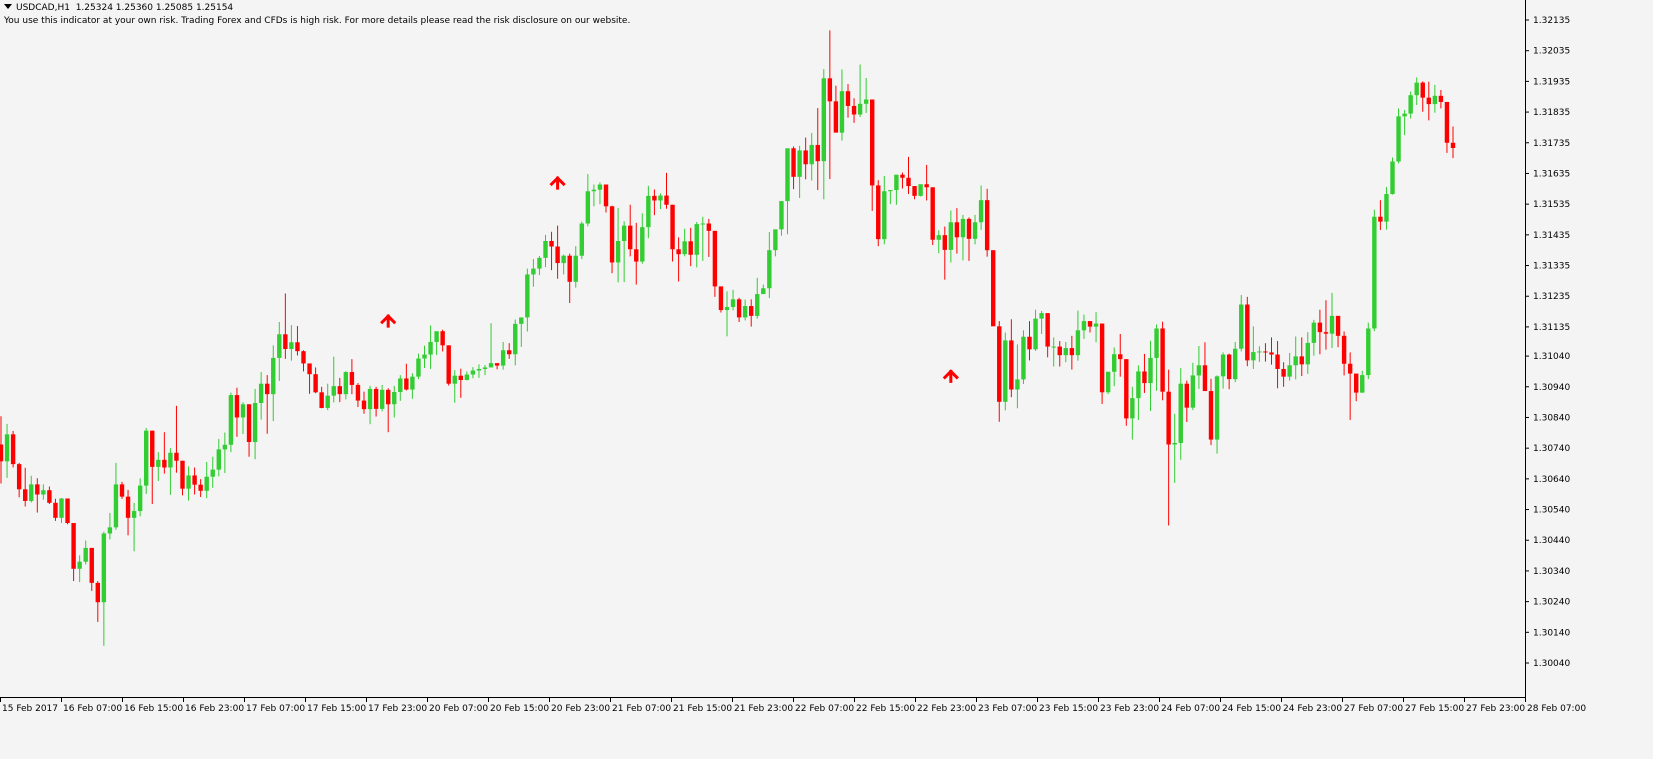 This screenshot has height=759, width=1653. I want to click on dropdown-triangle-icon, so click(8, 6).